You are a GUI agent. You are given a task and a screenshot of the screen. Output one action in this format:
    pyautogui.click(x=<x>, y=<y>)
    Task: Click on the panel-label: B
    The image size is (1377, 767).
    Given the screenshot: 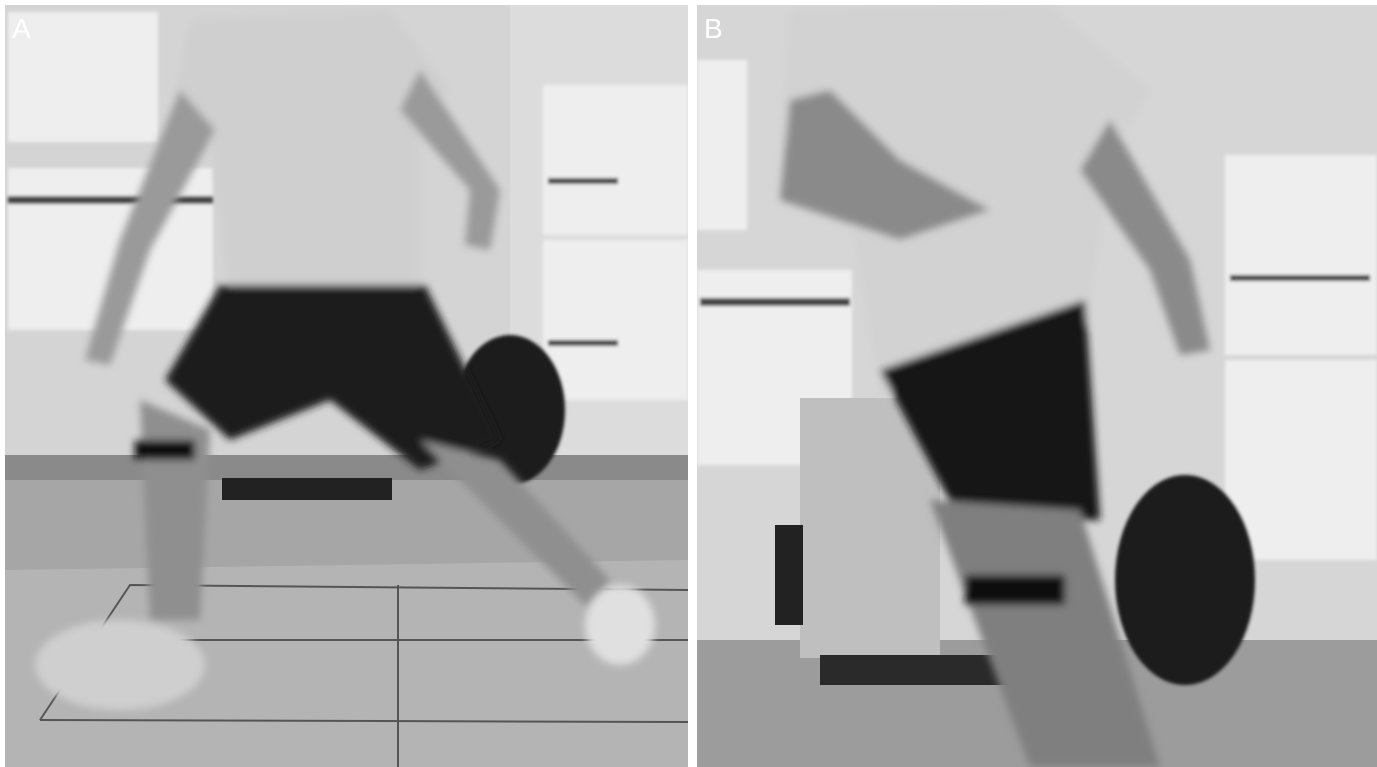 What is the action you would take?
    pyautogui.click(x=713, y=28)
    